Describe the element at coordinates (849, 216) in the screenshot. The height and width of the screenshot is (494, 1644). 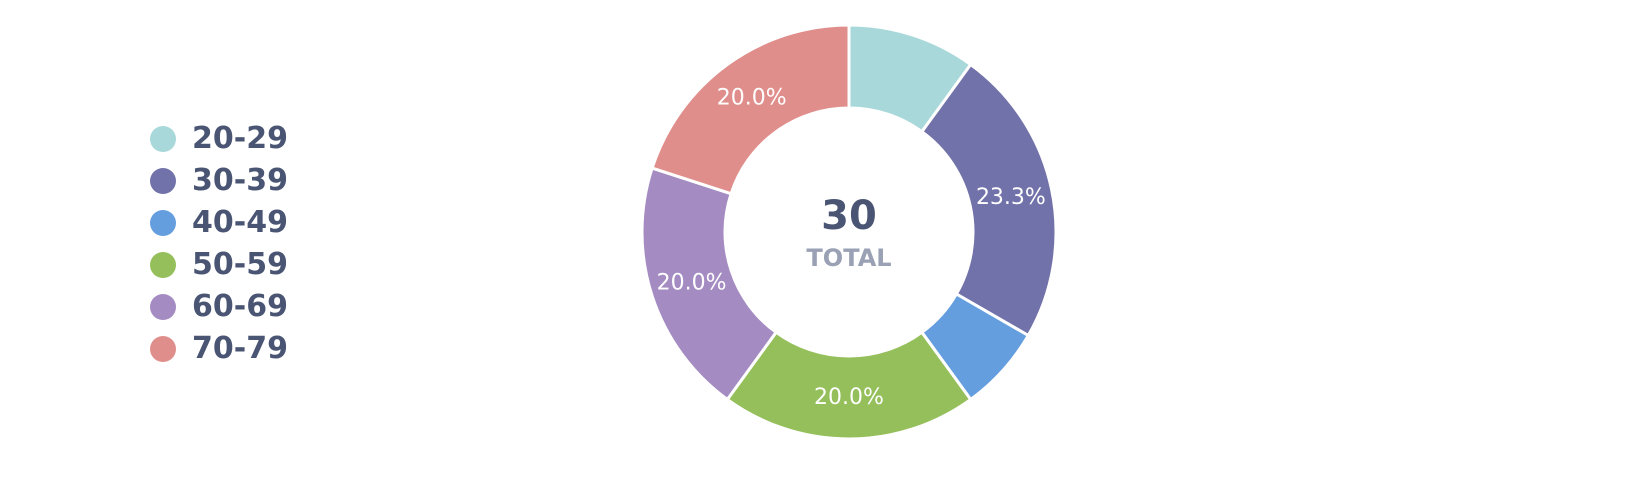
I see `center-total-value: 30` at that location.